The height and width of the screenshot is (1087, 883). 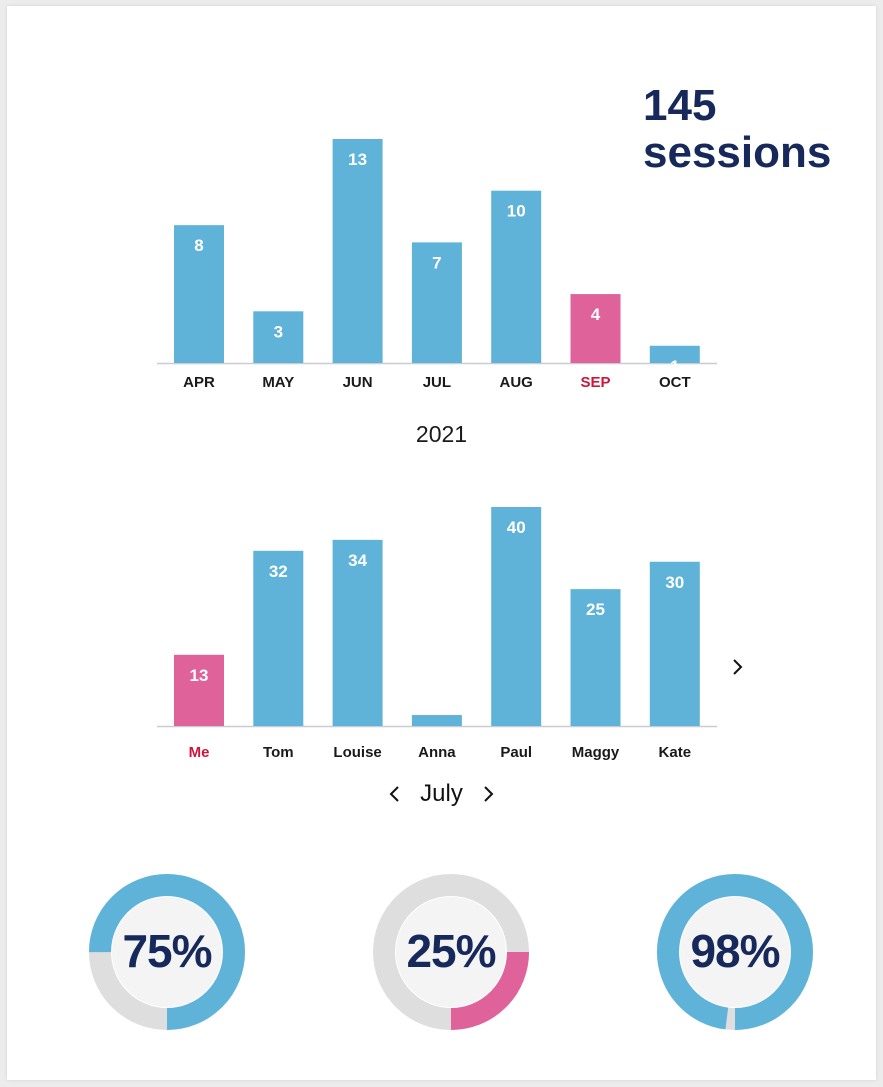 What do you see at coordinates (436, 720) in the screenshot?
I see `bar-anna` at bounding box center [436, 720].